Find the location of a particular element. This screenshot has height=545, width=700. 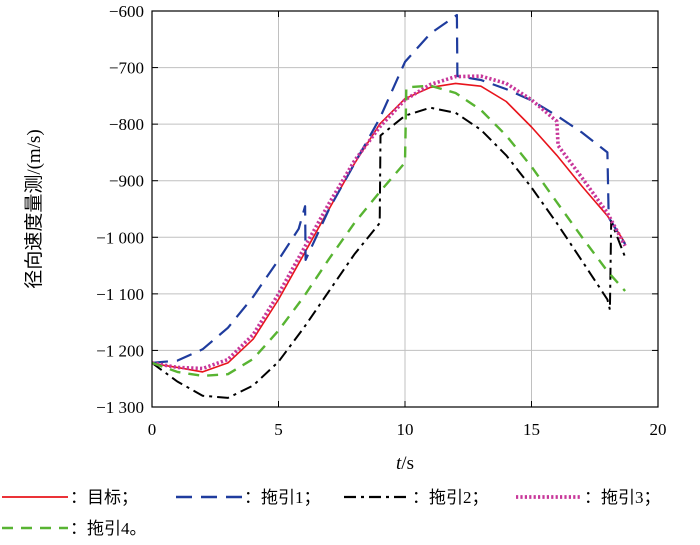

y-axis-title: 径向速度量测/(m/s) is located at coordinates (34, 208).